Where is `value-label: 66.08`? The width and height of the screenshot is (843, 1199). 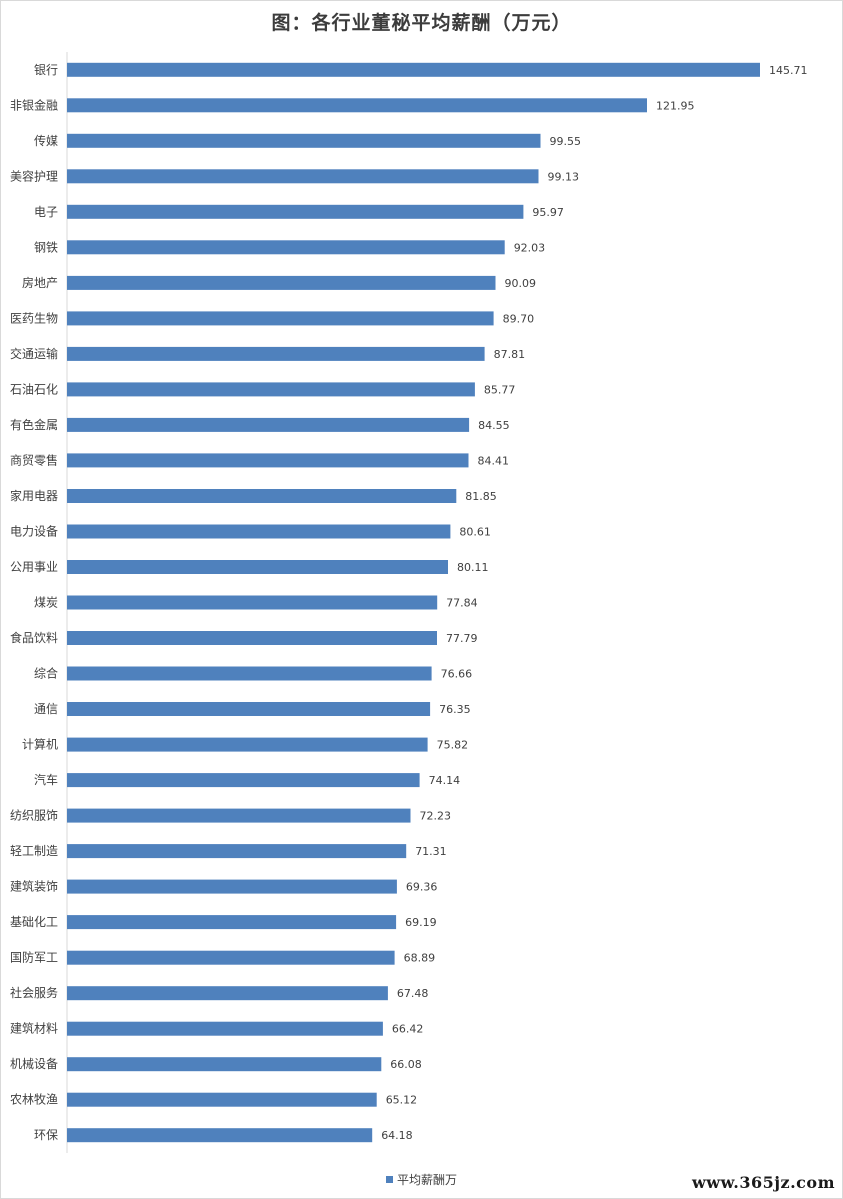
value-label: 66.08 is located at coordinates (406, 1064).